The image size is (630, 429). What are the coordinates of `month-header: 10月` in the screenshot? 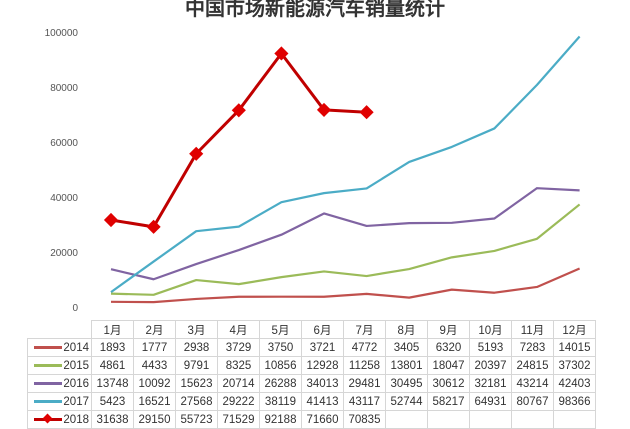 It's located at (490, 329).